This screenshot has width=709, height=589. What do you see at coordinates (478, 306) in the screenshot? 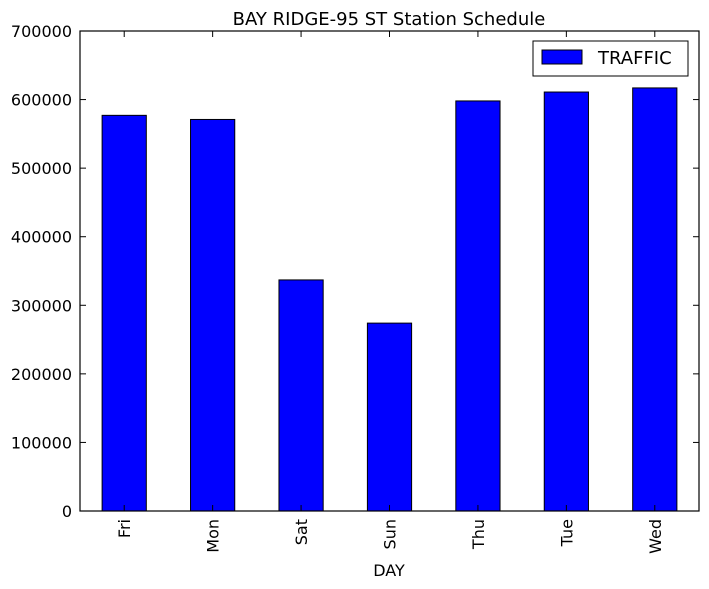
I see `bar-thu` at bounding box center [478, 306].